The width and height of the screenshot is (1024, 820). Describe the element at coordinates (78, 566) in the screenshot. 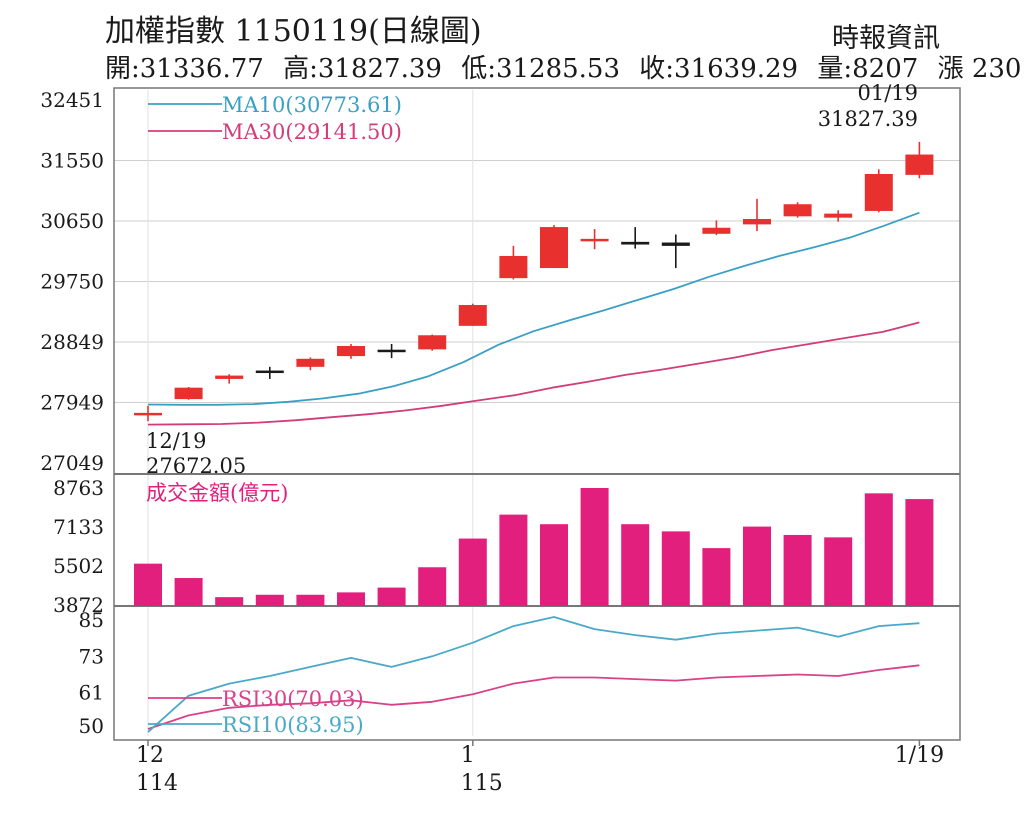

I see `volume-tick-label: 5502` at that location.